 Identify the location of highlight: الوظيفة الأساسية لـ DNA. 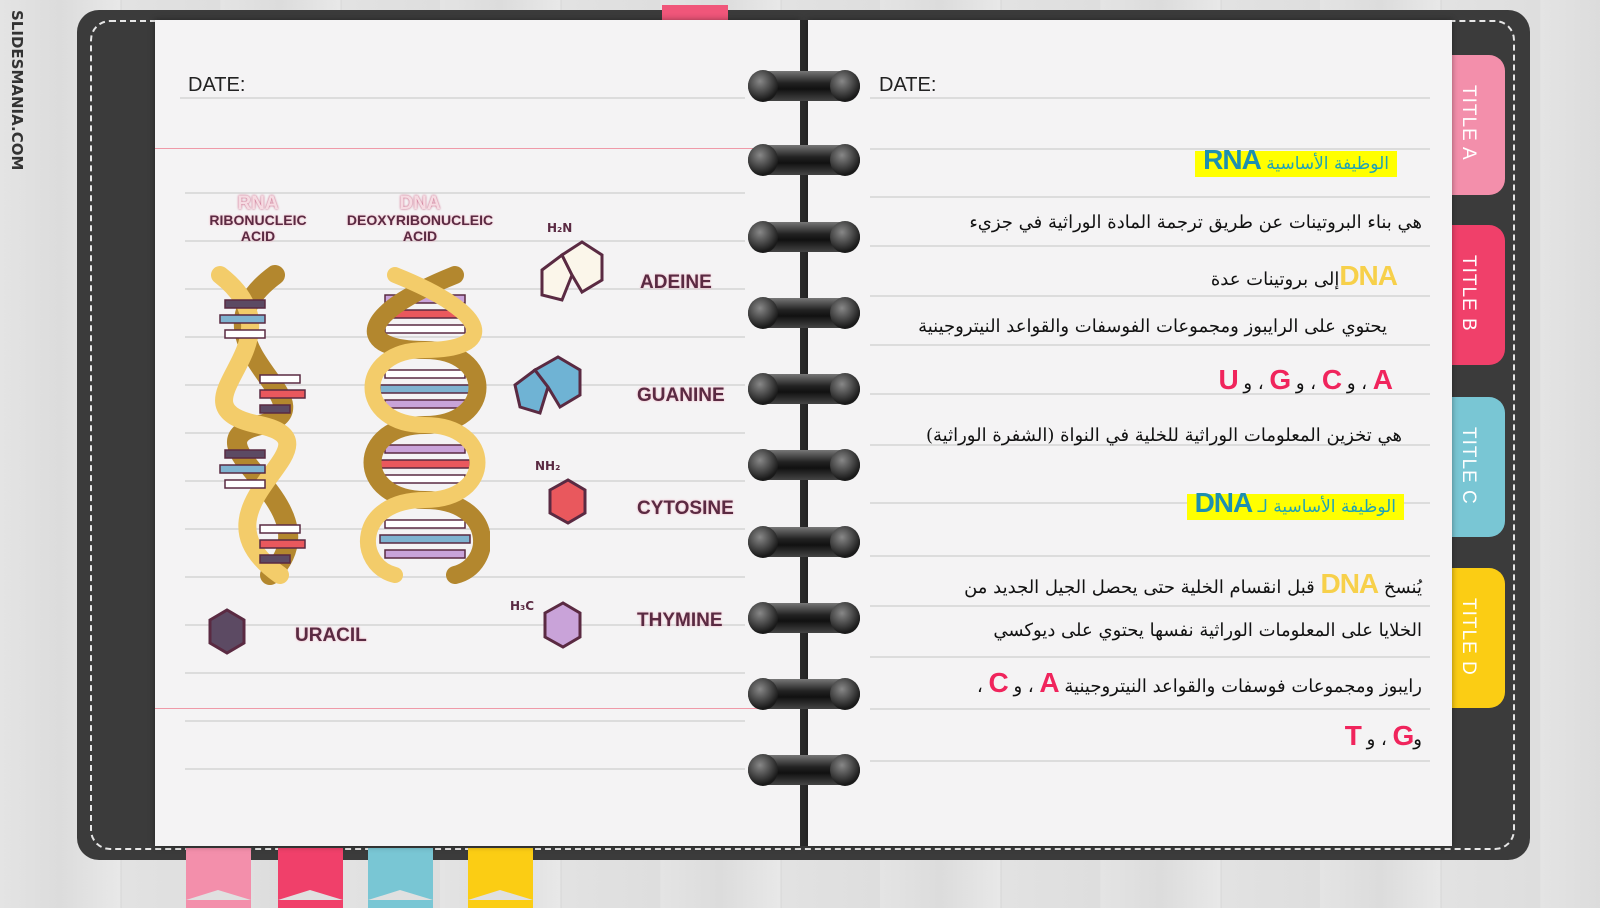
(1295, 503).